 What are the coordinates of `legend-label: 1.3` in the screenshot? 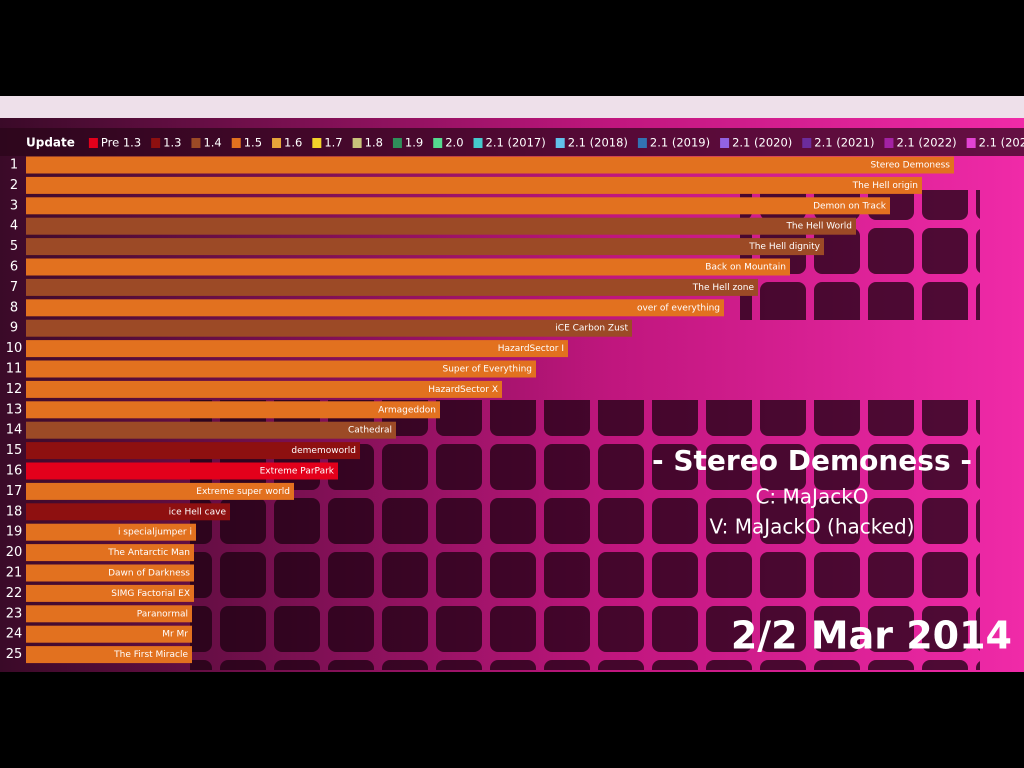 It's located at (172, 143).